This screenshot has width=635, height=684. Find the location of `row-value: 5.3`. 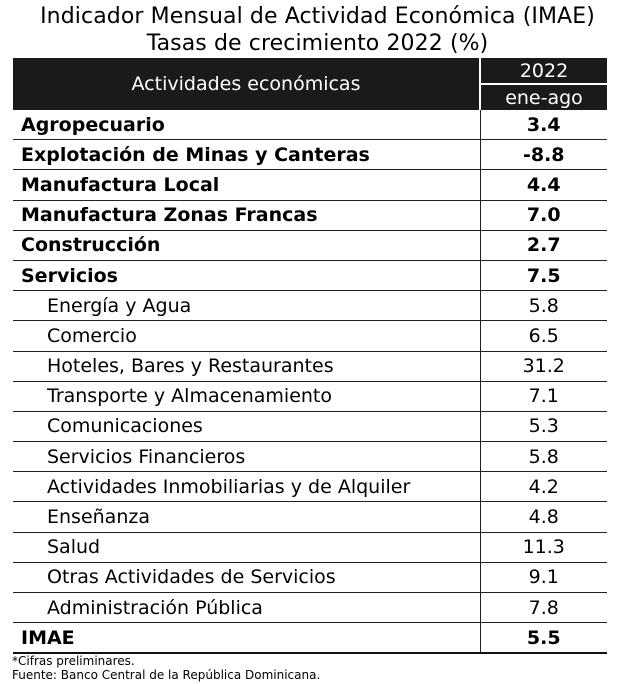

row-value: 5.3 is located at coordinates (543, 427).